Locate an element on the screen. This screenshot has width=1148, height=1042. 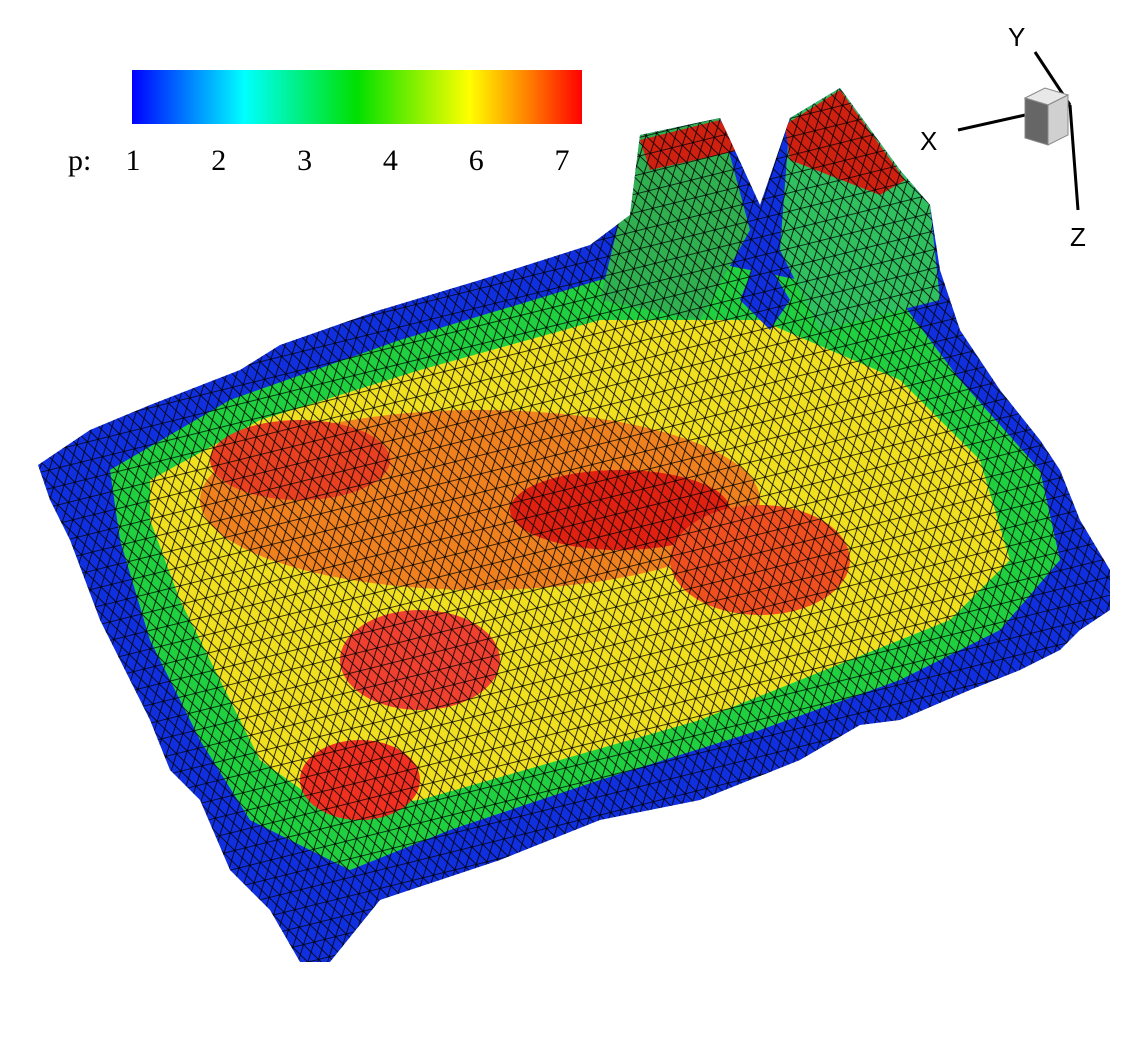
colorbar-tick-label: 2 is located at coordinates (218, 160).